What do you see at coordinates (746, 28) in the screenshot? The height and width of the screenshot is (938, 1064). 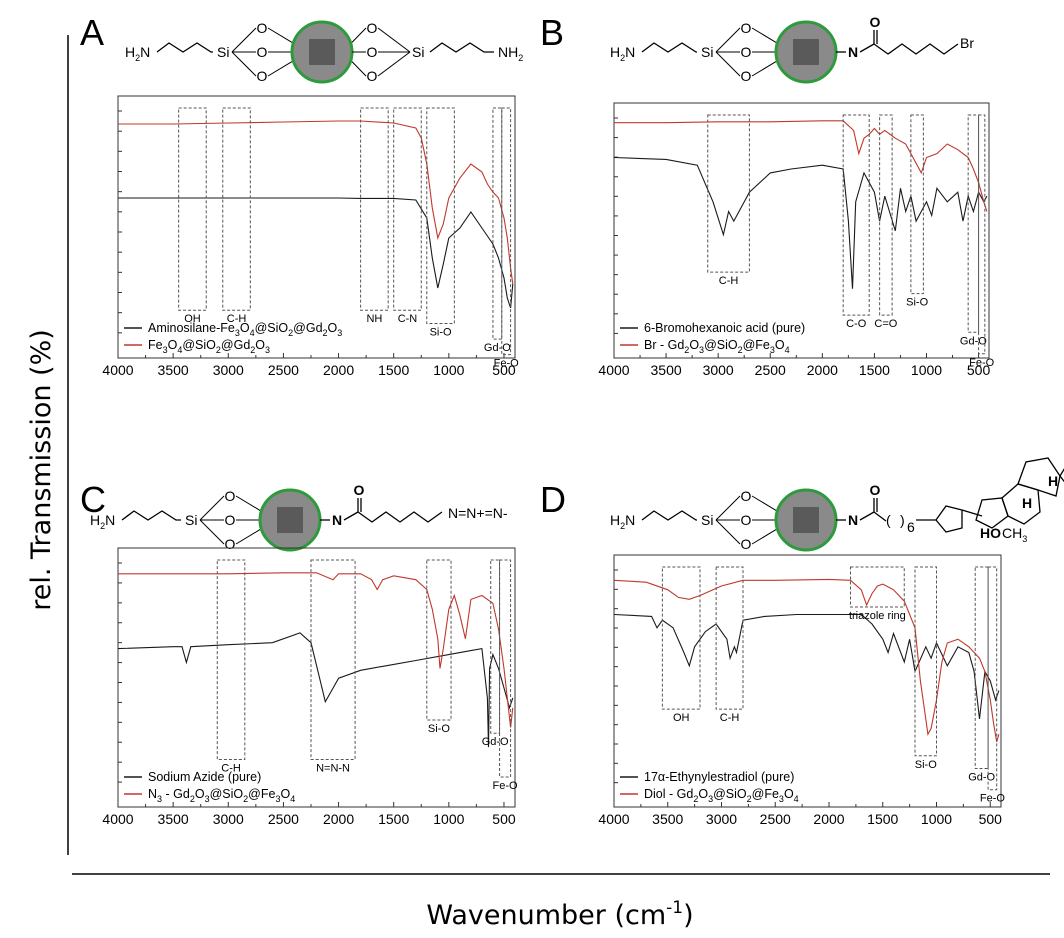 I see `oxygen-label: O` at bounding box center [746, 28].